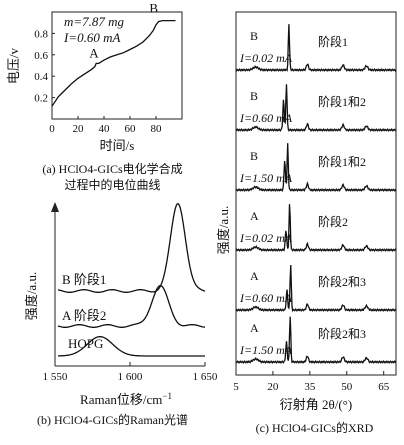 This screenshot has width=404, height=445. Describe the element at coordinates (153, 8) in the screenshot. I see `point-b-label: B` at that location.